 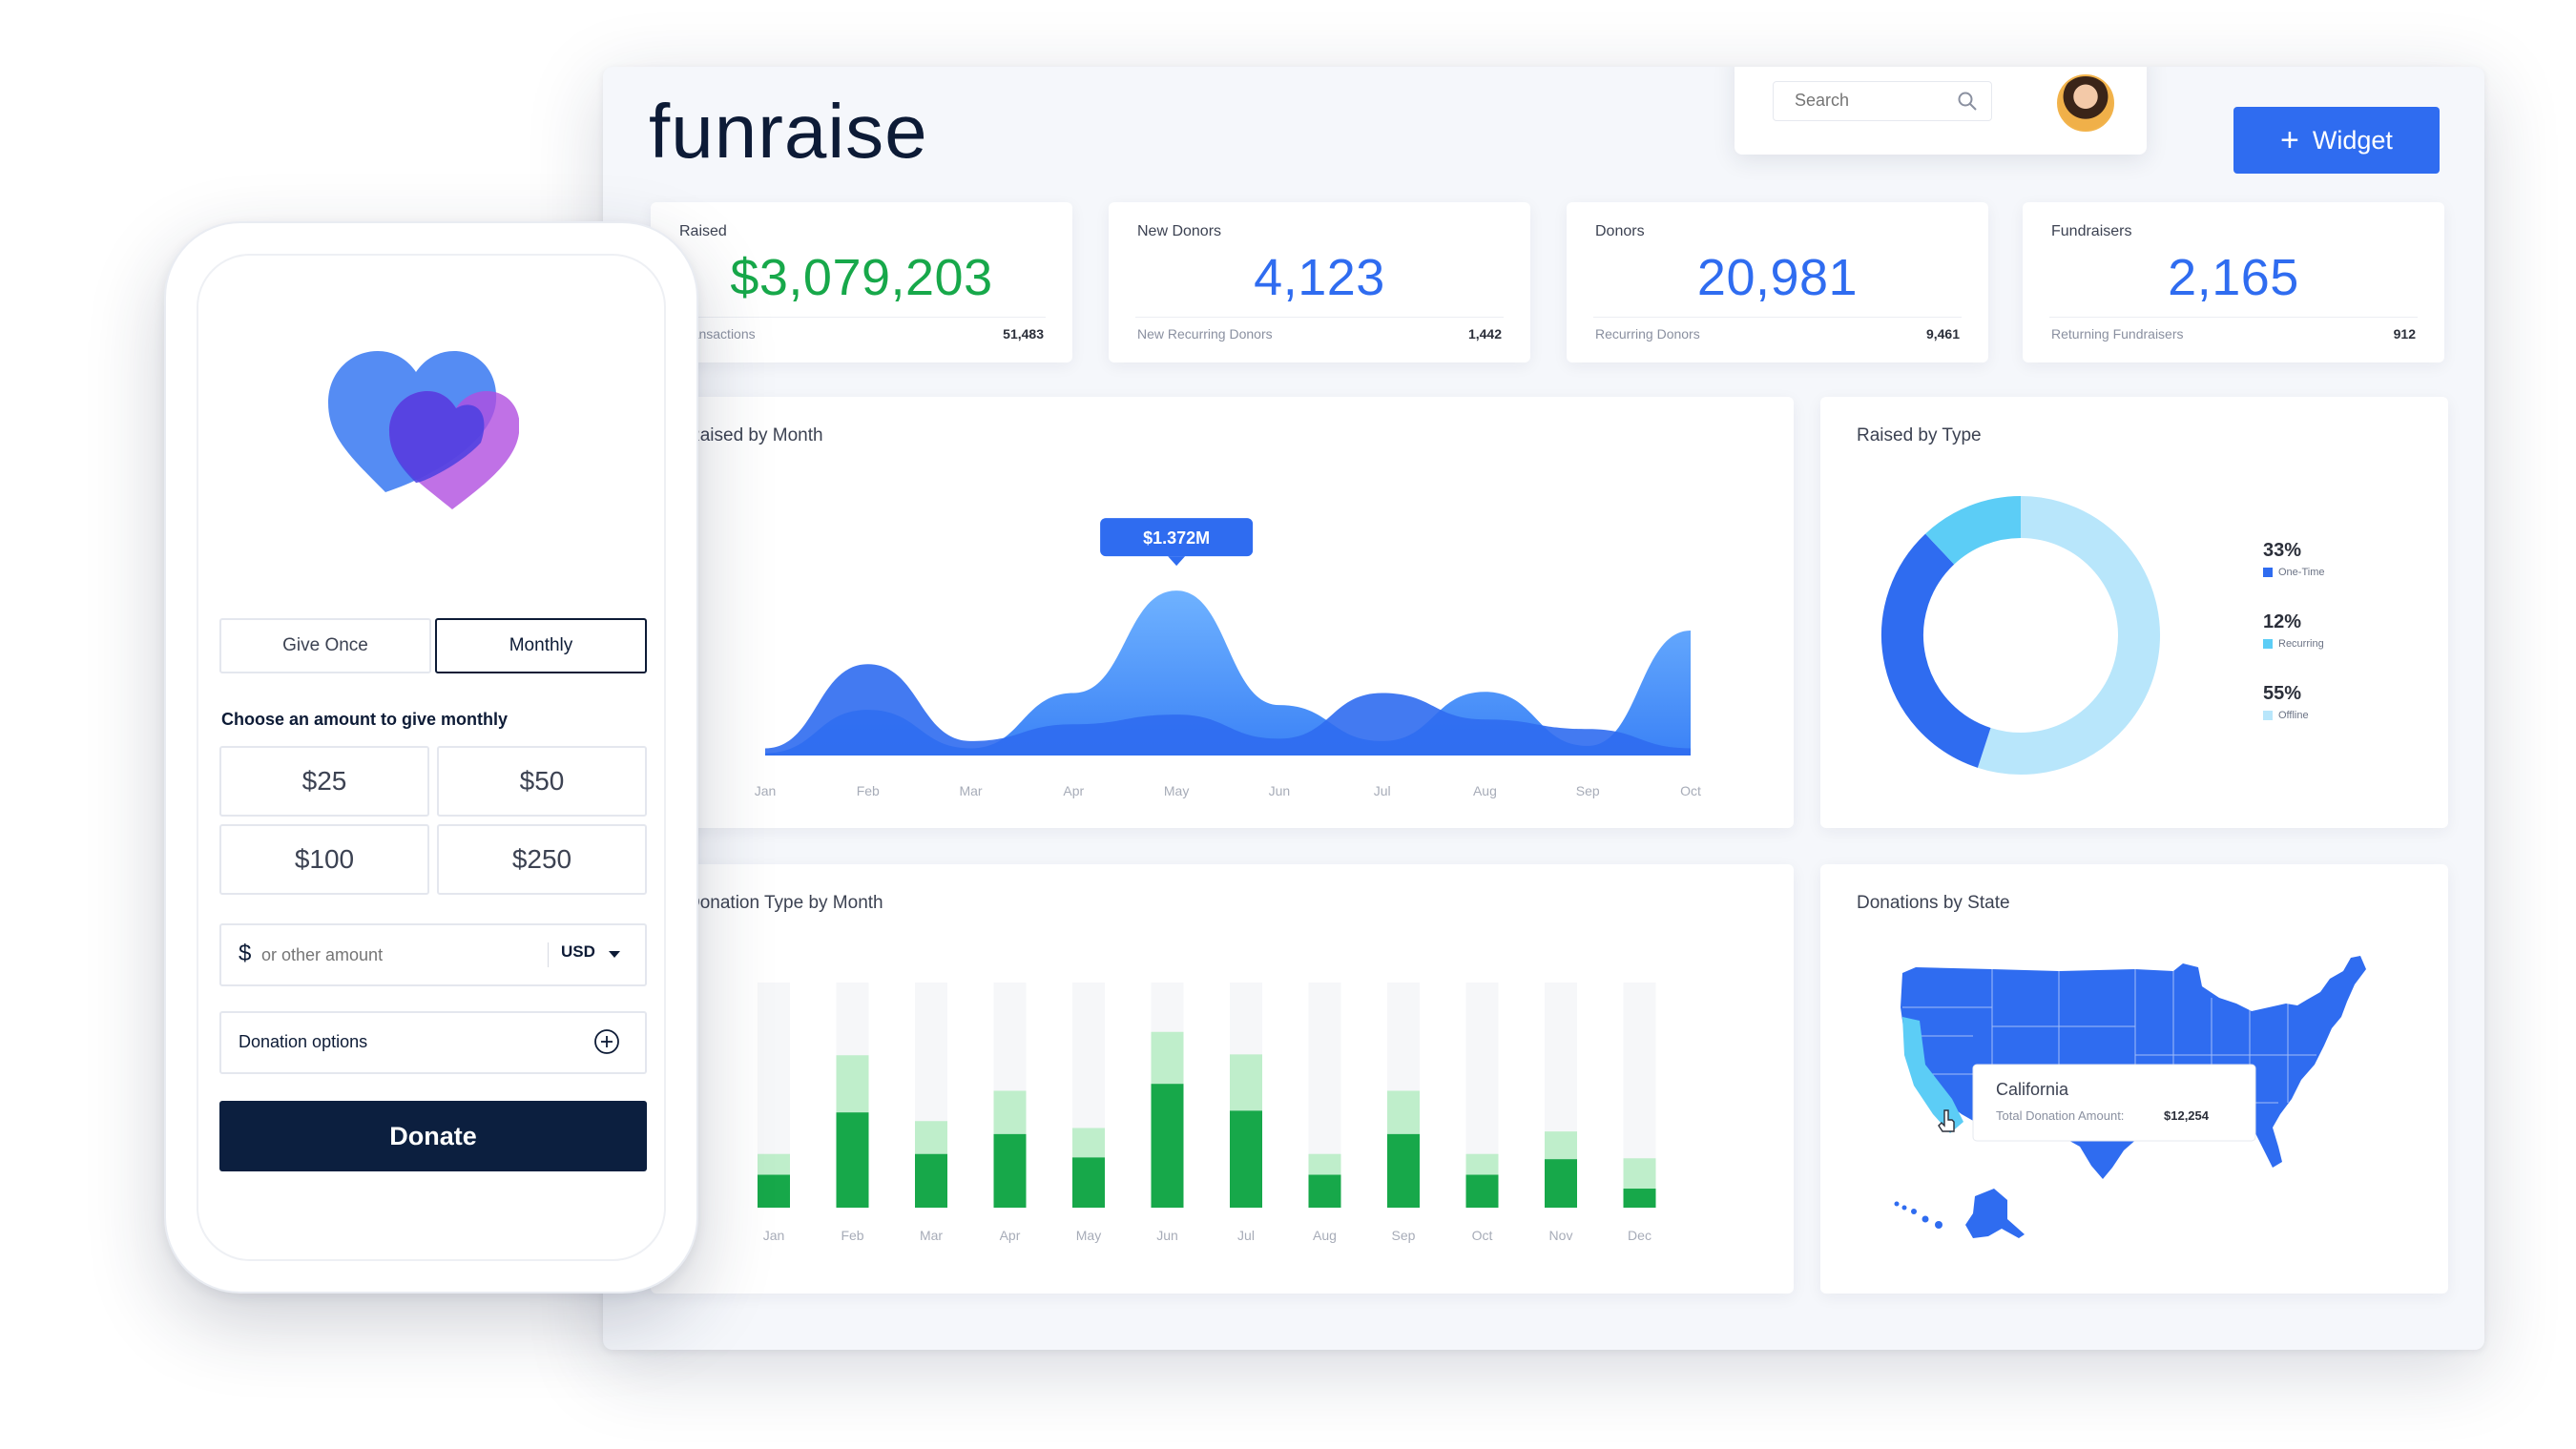 I want to click on donut-slice-offline, so click(x=2068, y=635).